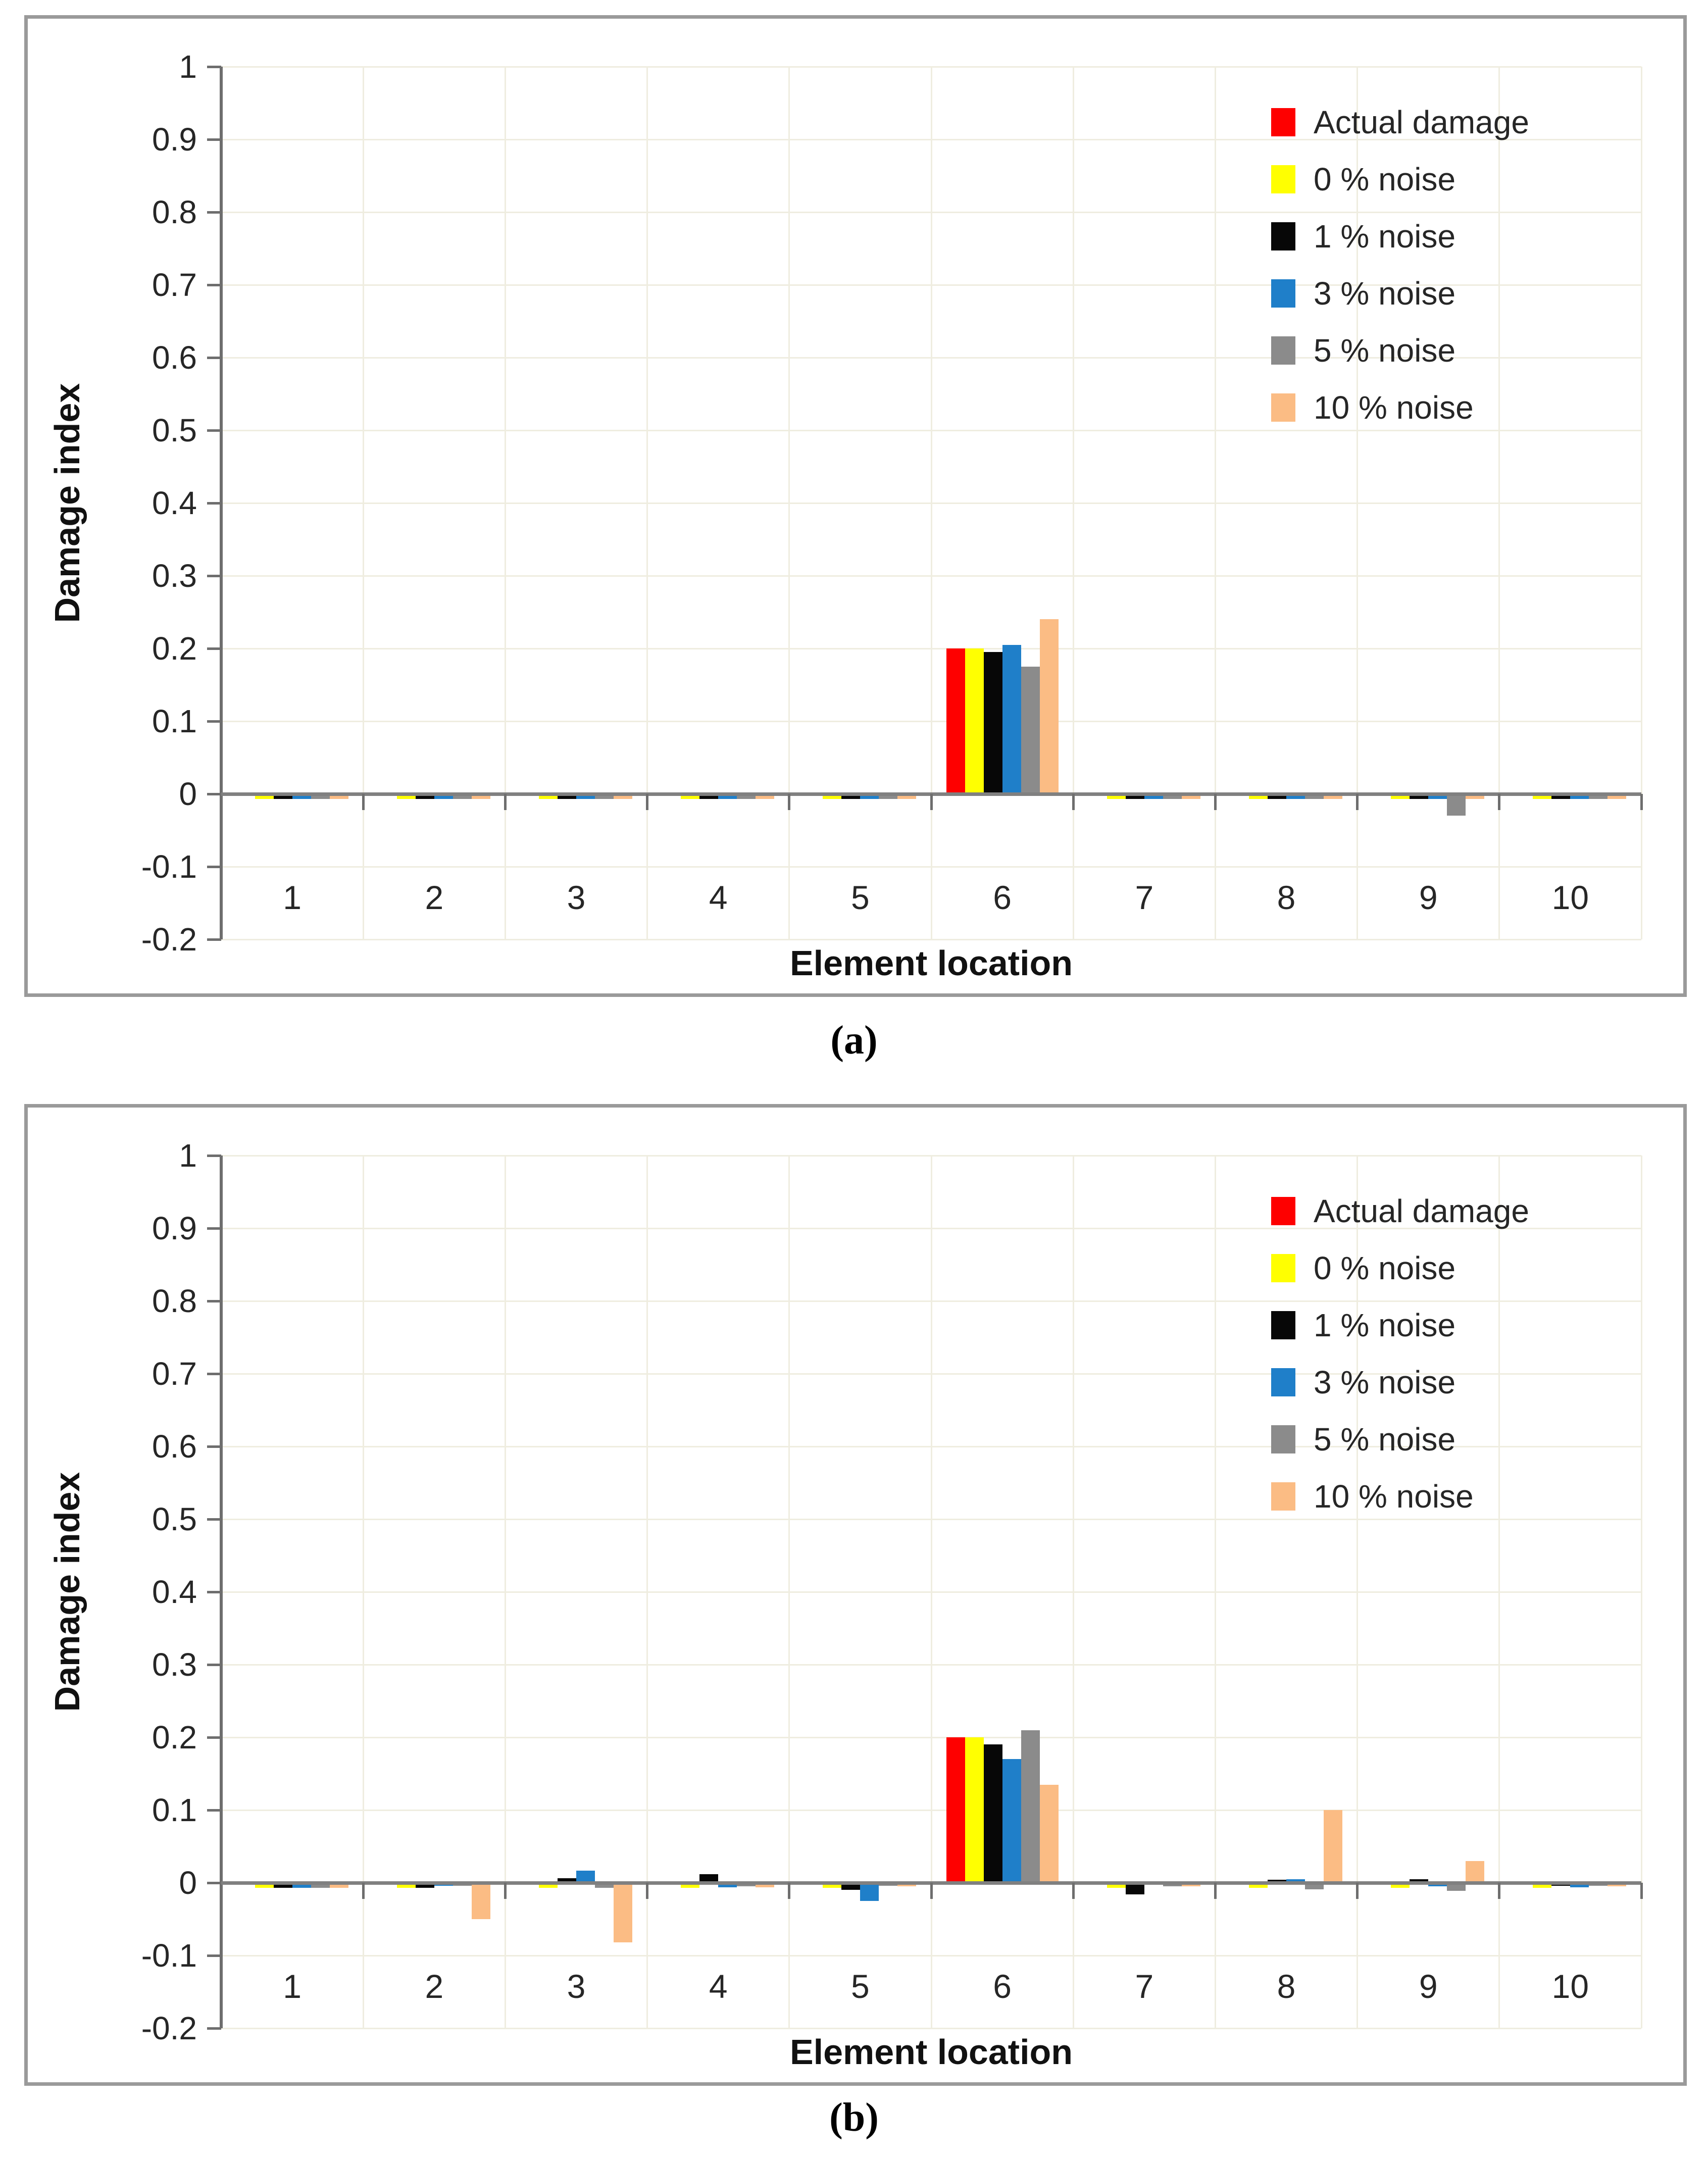 The height and width of the screenshot is (2157, 1708). What do you see at coordinates (188, 66) in the screenshot?
I see `y-tick-label: 1` at bounding box center [188, 66].